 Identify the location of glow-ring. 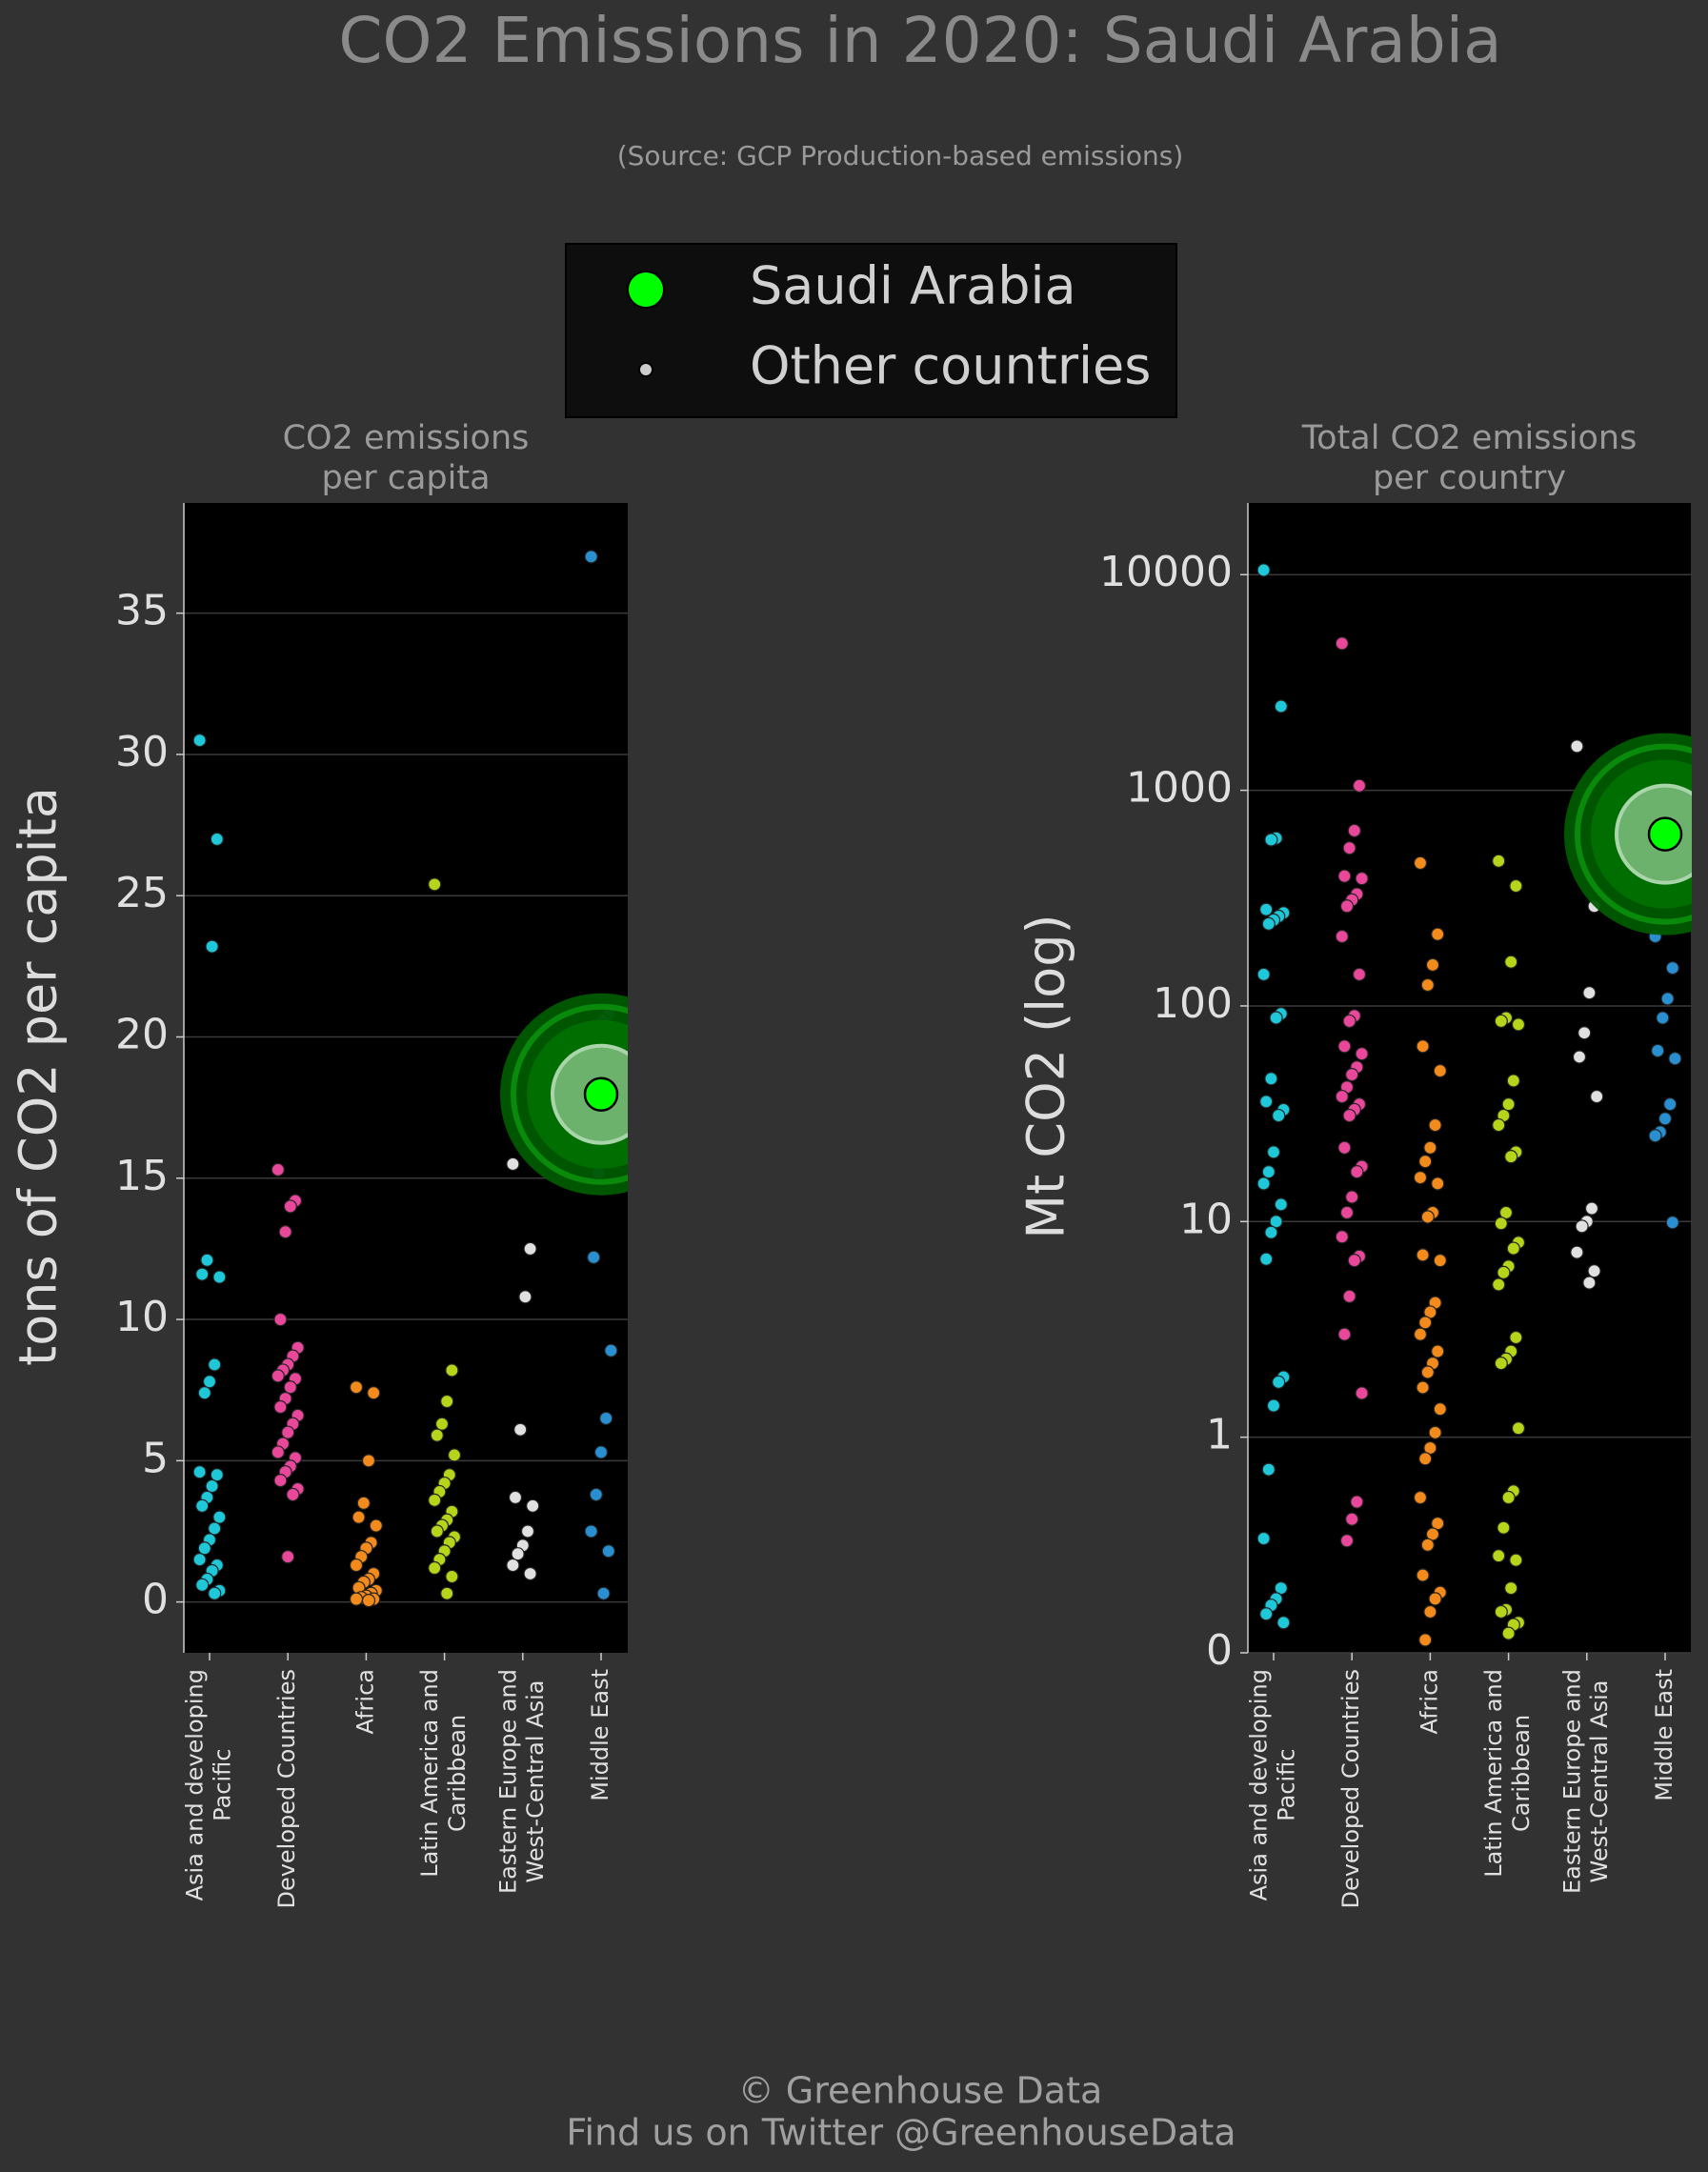
(1634, 834).